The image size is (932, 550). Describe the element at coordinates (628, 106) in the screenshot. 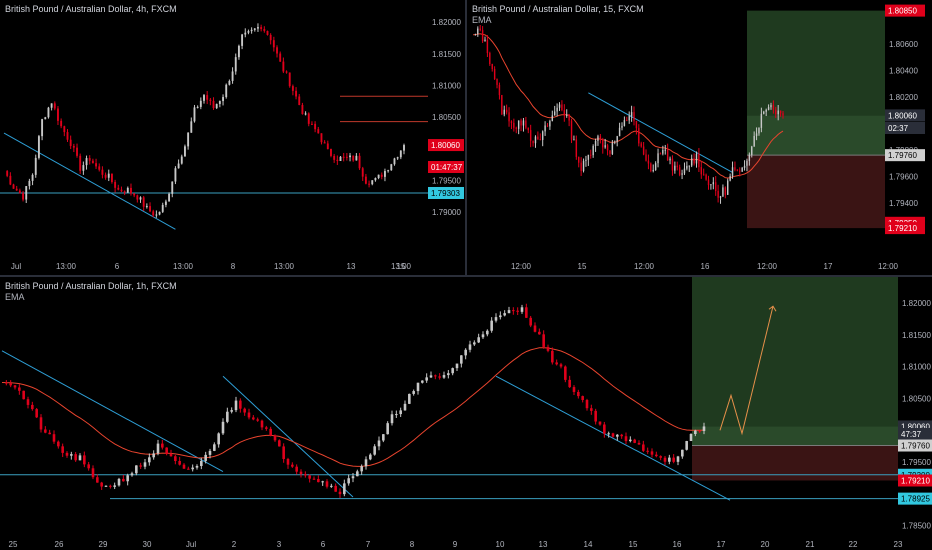

I see `ema-line` at that location.